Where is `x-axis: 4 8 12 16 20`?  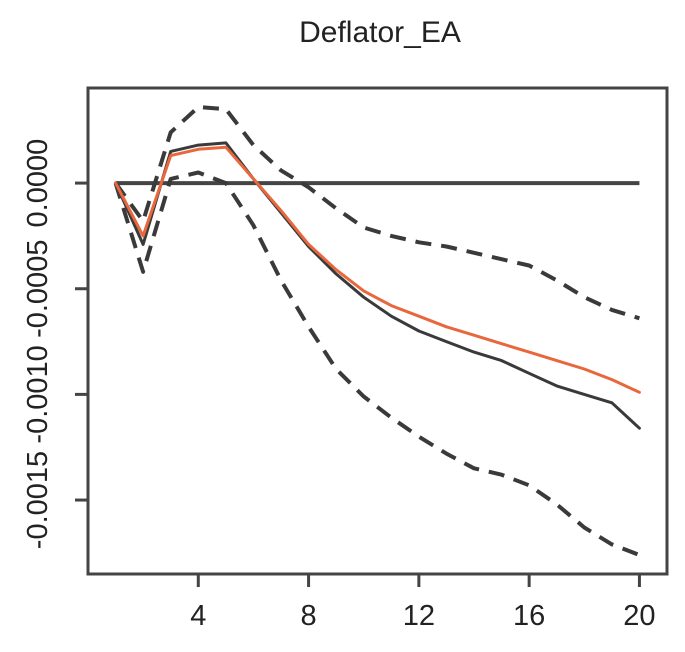
x-axis: 4 8 12 16 20 is located at coordinates (423, 603).